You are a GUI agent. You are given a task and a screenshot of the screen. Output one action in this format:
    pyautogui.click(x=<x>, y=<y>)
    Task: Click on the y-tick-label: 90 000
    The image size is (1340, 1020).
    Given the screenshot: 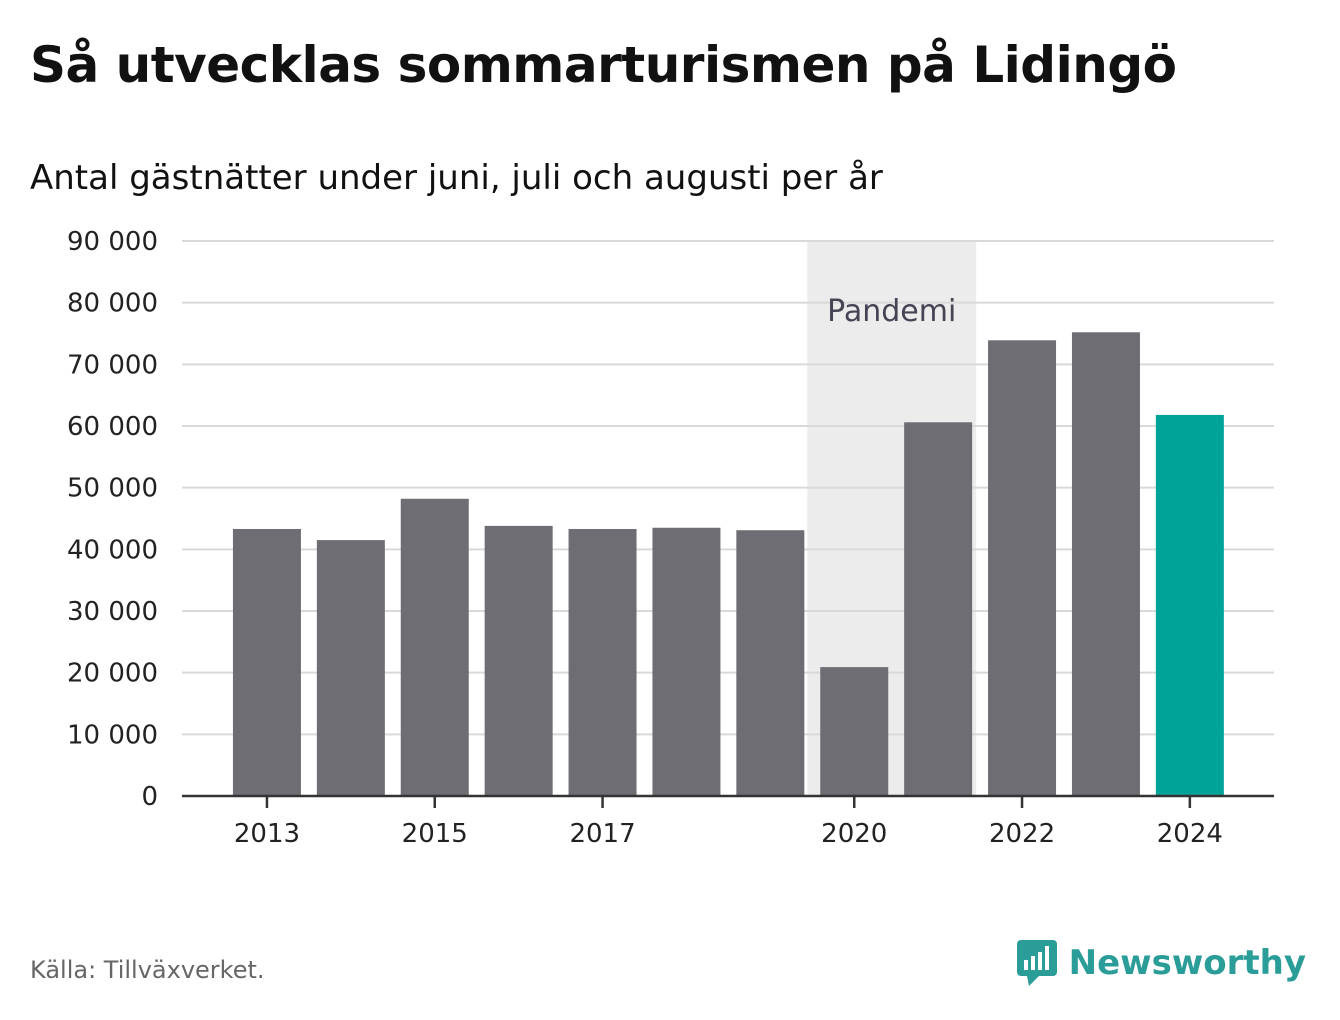 What is the action you would take?
    pyautogui.click(x=112, y=242)
    